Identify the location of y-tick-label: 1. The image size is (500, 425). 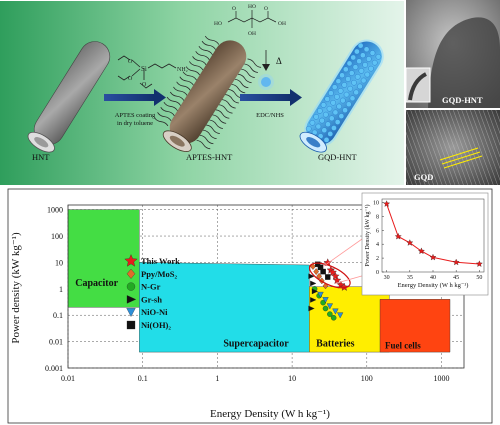
(61, 289).